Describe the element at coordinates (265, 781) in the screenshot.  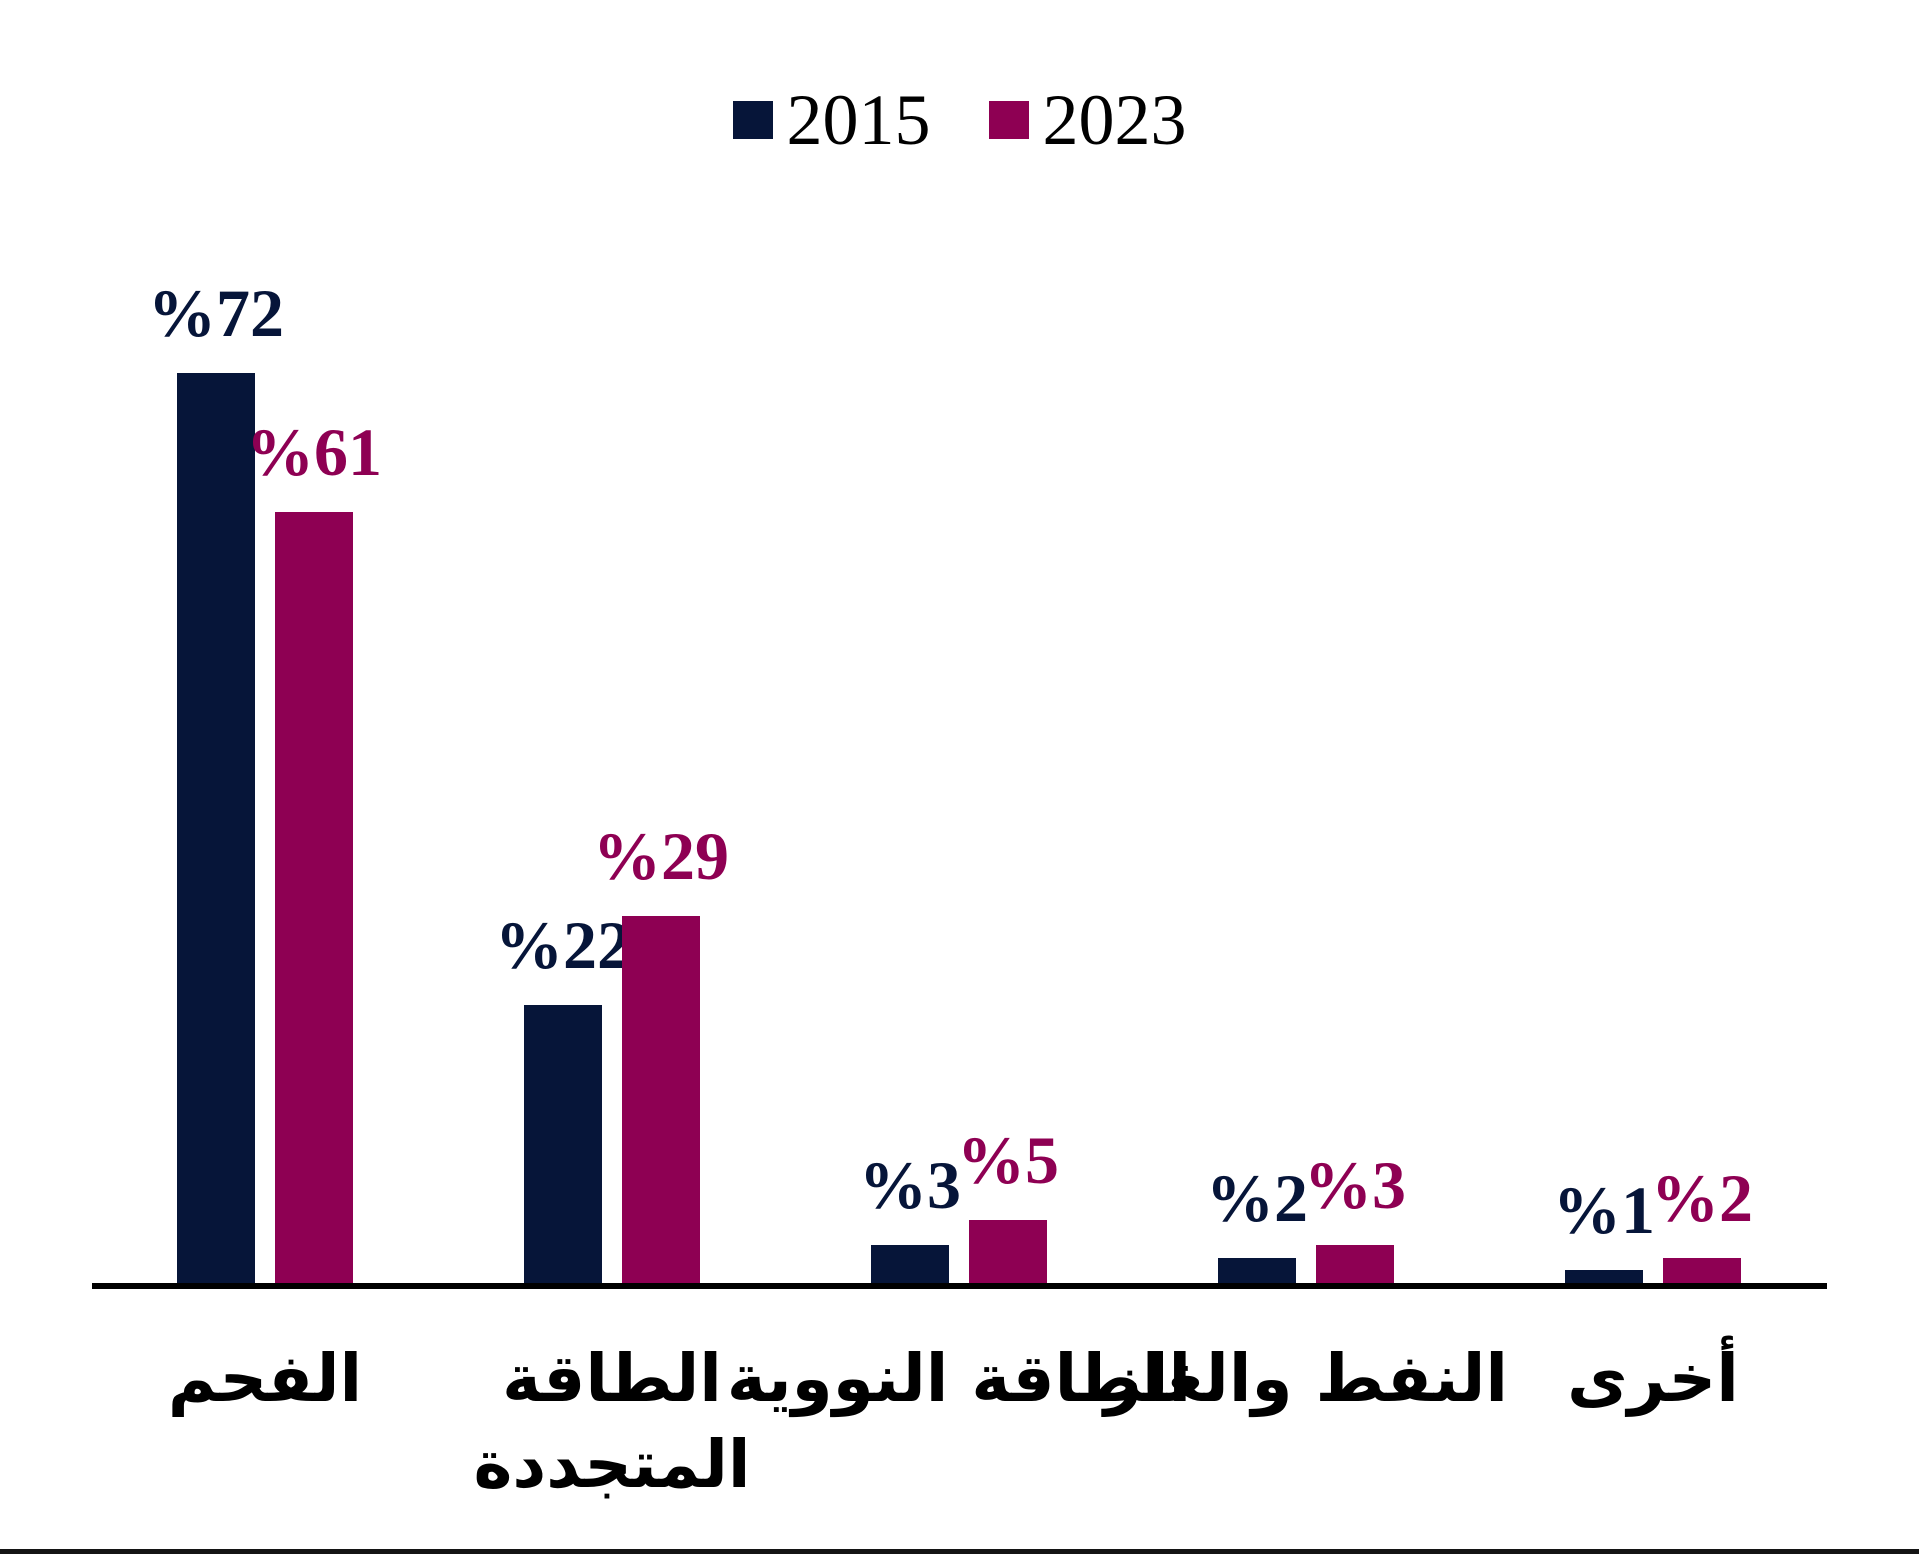
I see `bar-group-0: %72 %61` at that location.